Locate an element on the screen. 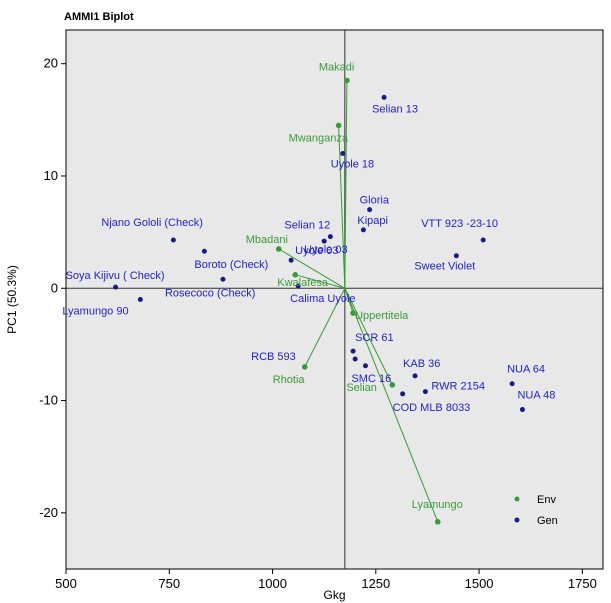 The image size is (611, 603). chart-title: AMMI1 Biplot is located at coordinates (99, 17).